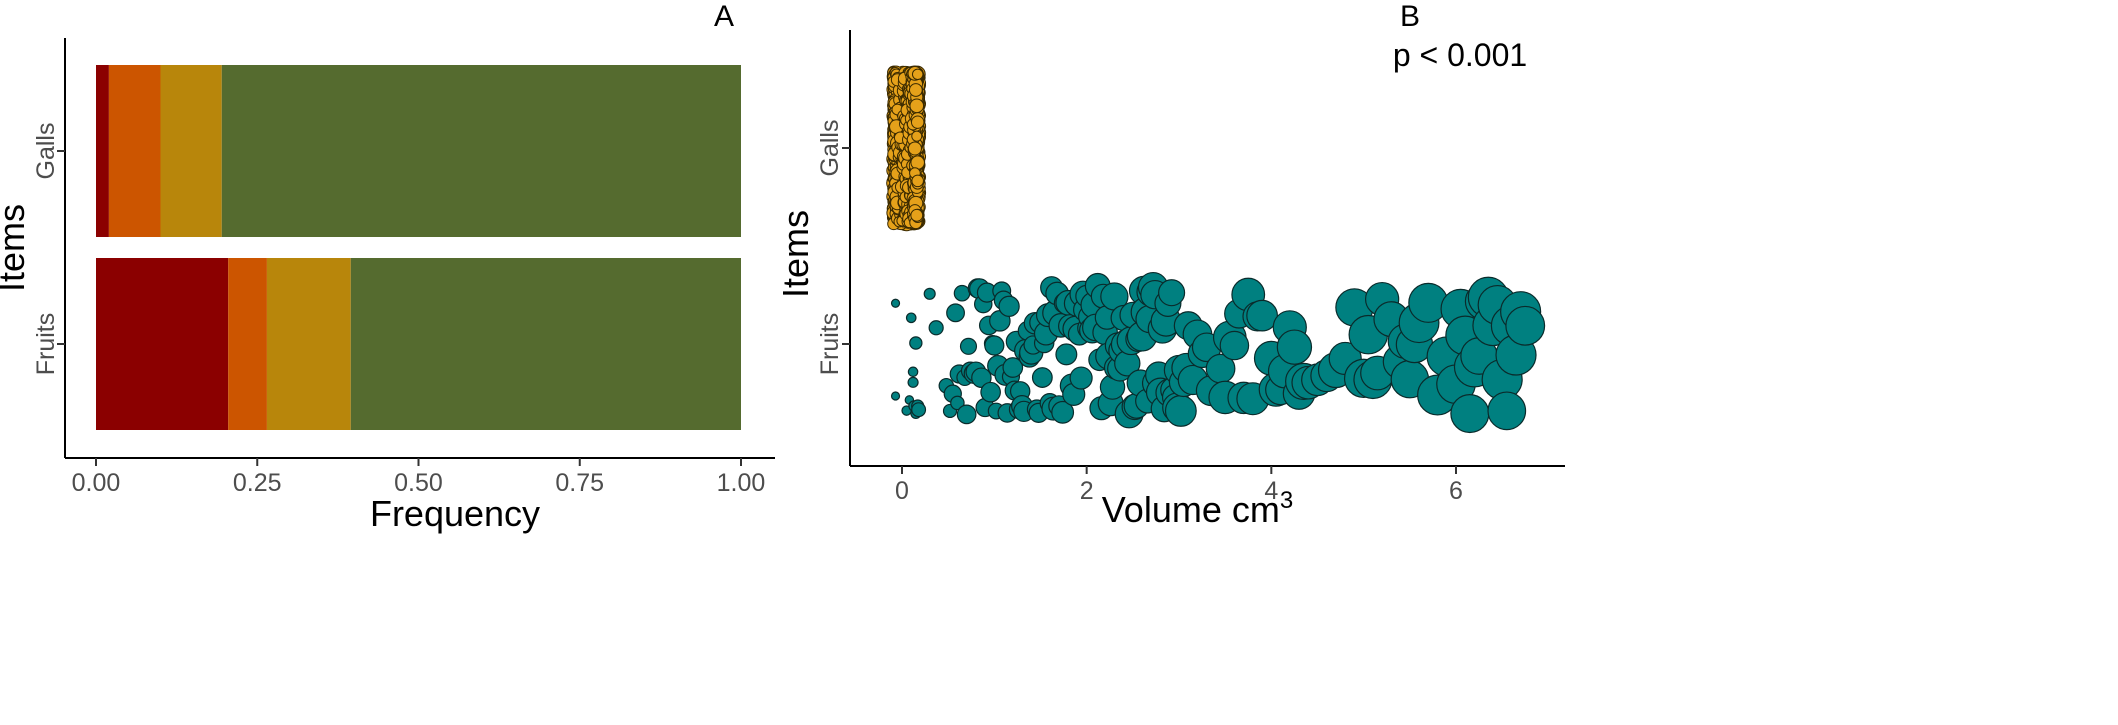  I want to click on panel-a-x-axis-title: Frequency, so click(455, 513).